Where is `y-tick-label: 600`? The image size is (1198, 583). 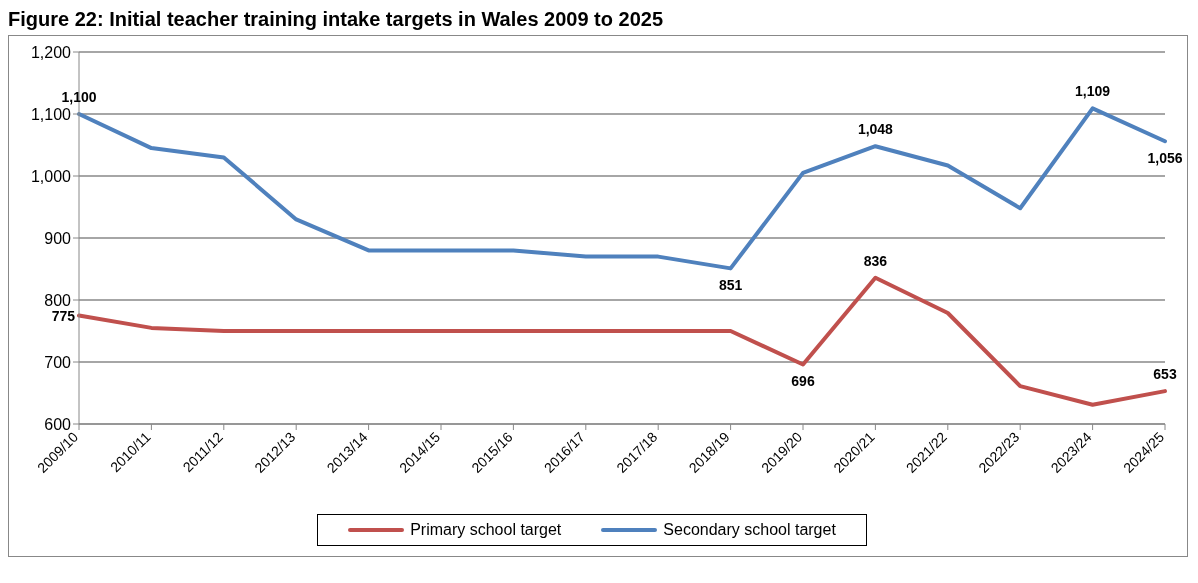 y-tick-label: 600 is located at coordinates (58, 424).